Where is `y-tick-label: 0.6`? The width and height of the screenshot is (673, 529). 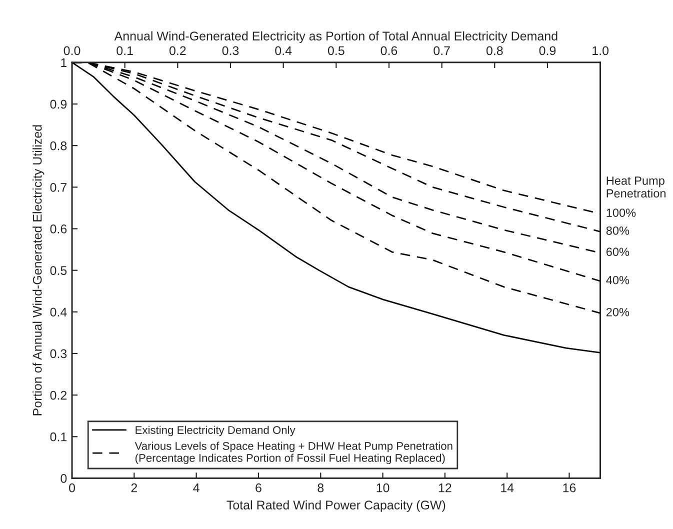 y-tick-label: 0.6 is located at coordinates (58, 229).